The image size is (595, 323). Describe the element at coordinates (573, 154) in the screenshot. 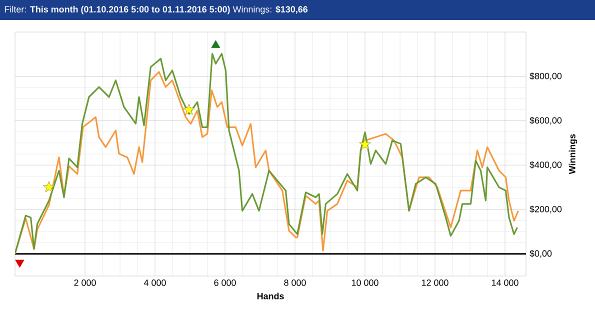

I see `y-axis-title: Winnings` at that location.